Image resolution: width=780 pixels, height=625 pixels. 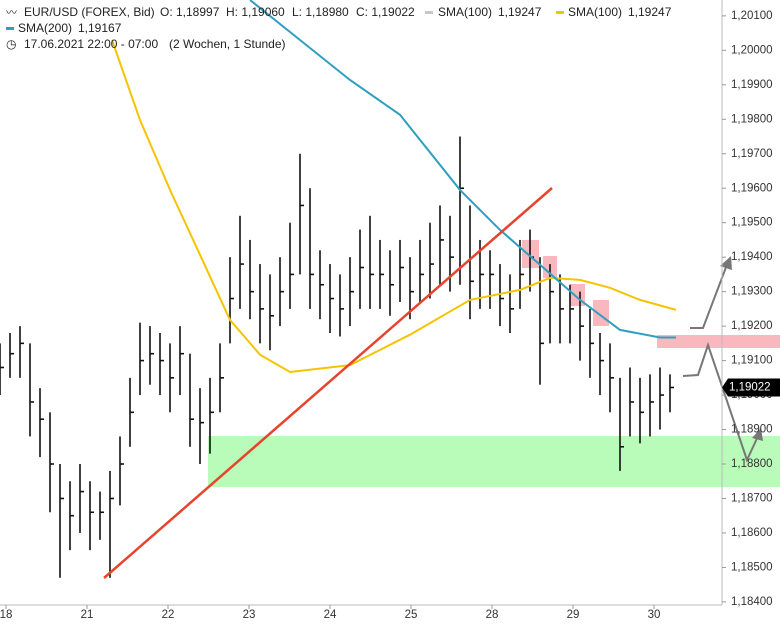 What do you see at coordinates (6, 615) in the screenshot?
I see `x-tick-label: 18` at bounding box center [6, 615].